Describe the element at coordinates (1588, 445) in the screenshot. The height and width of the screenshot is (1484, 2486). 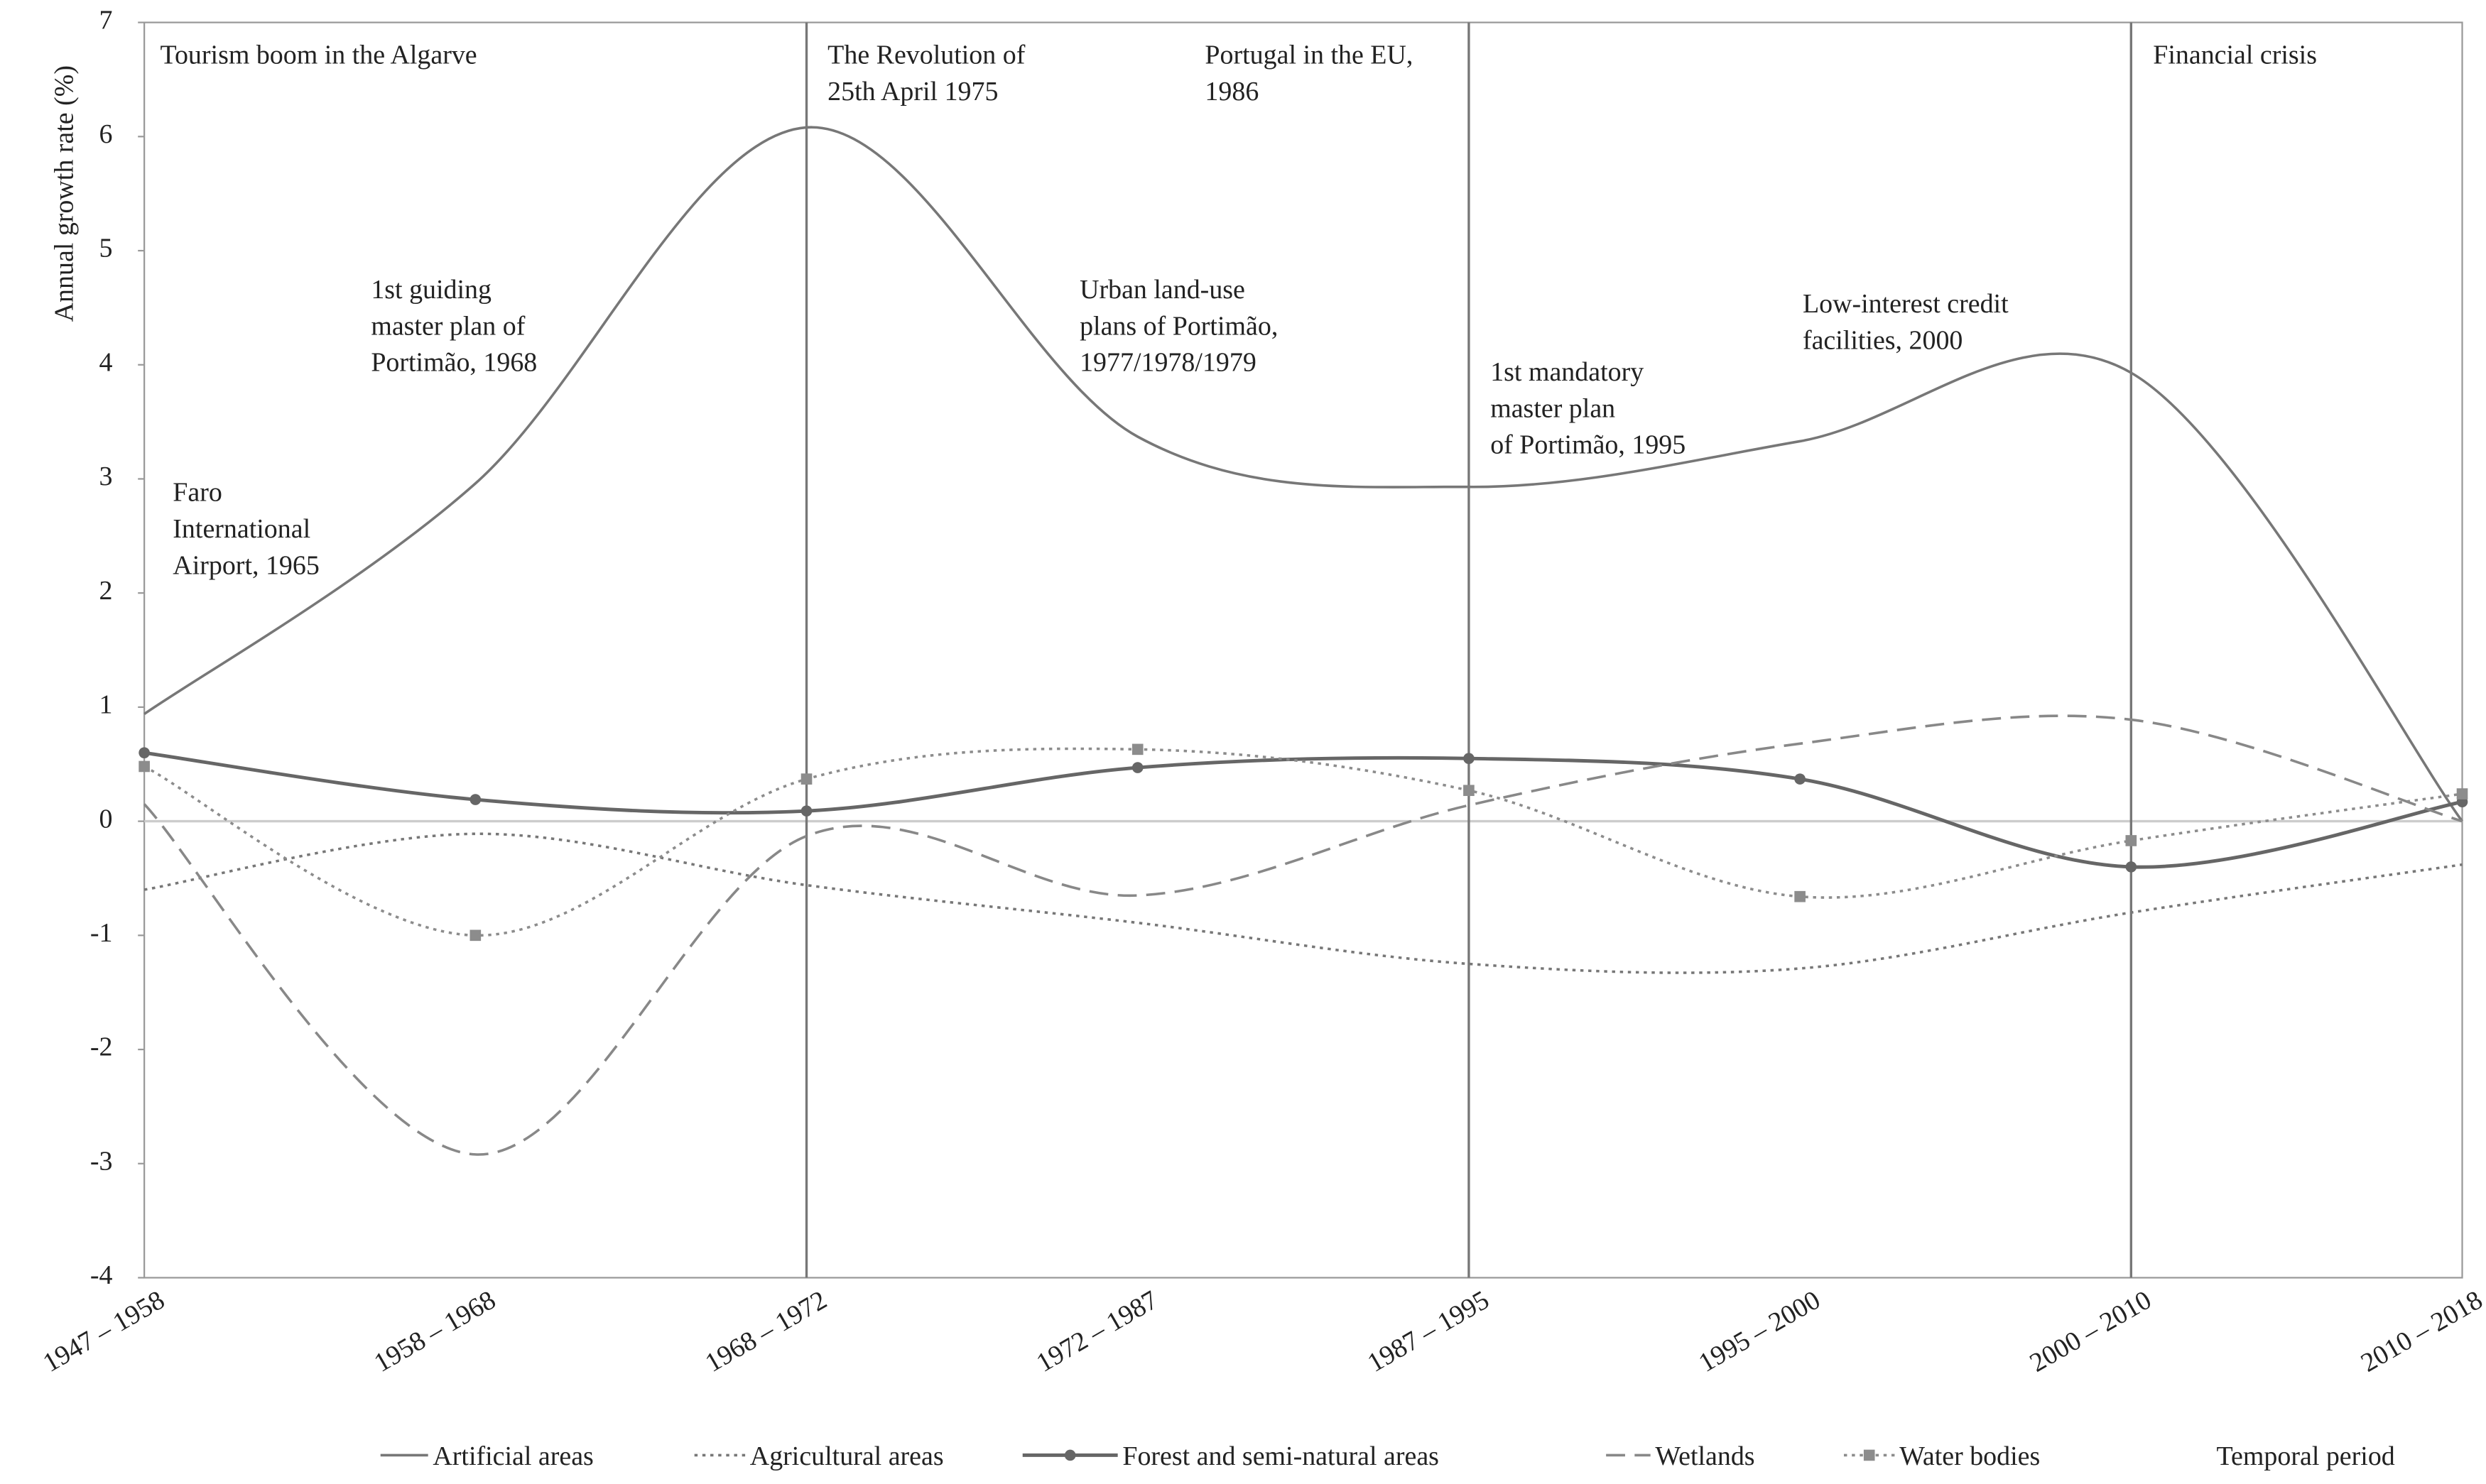
I see `annotation: of Portimão, 1995` at that location.